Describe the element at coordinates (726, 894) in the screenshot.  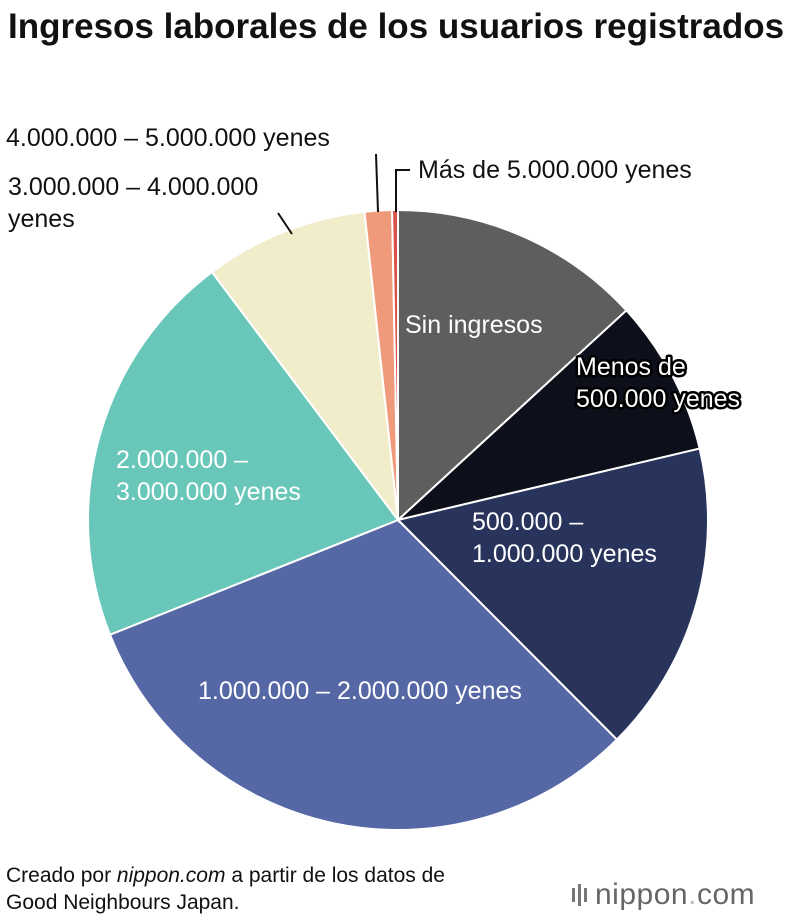
I see `logo-tld: com` at that location.